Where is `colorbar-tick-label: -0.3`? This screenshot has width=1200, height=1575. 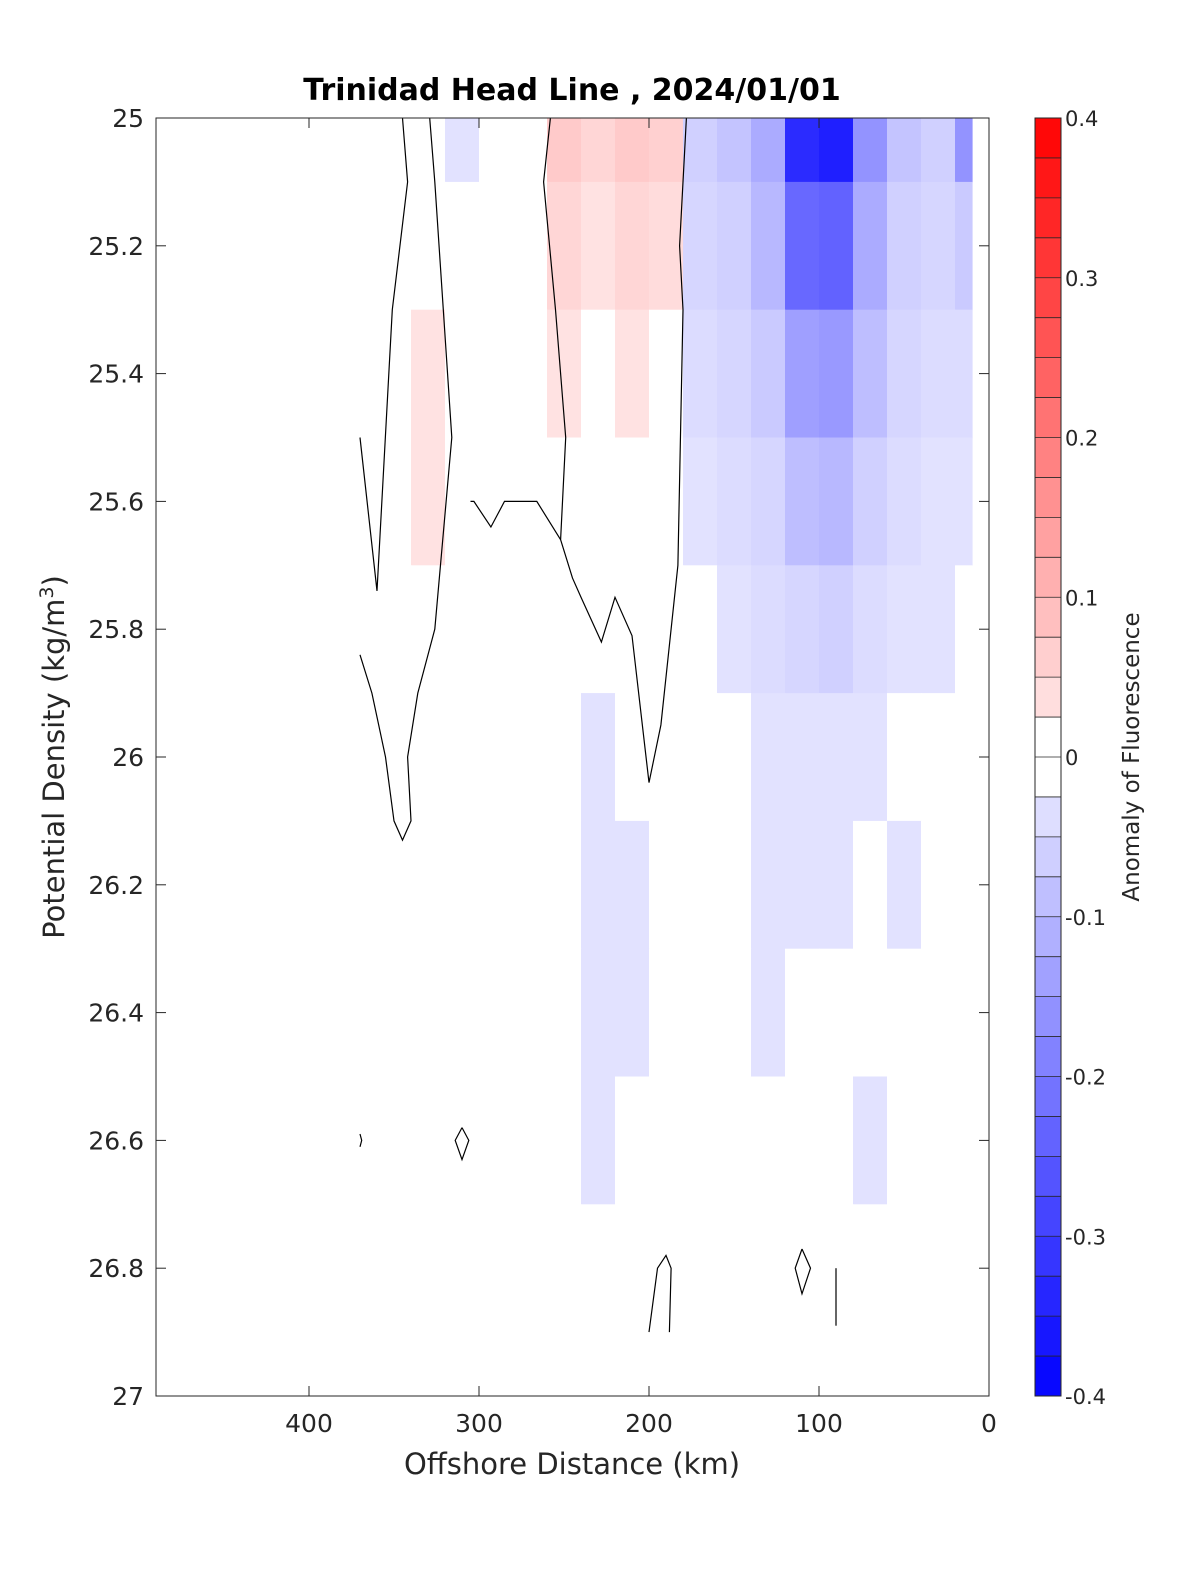 colorbar-tick-label: -0.3 is located at coordinates (1085, 1237).